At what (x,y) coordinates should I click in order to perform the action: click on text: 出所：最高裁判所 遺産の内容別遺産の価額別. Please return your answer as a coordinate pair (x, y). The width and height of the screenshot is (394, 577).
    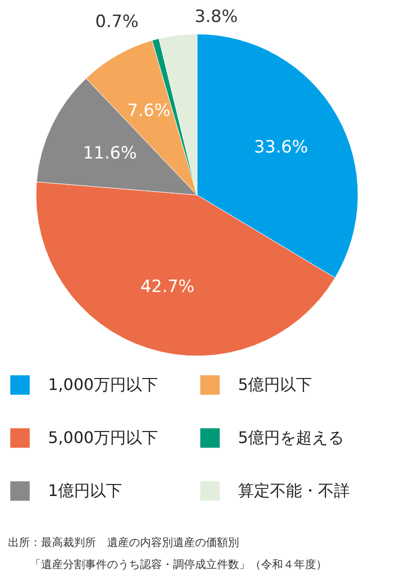
    Looking at the image, I should click on (123, 542).